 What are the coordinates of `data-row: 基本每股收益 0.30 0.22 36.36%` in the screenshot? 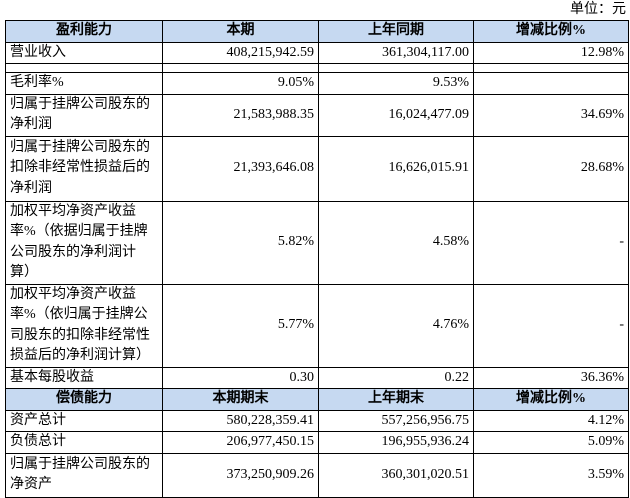 It's located at (317, 377).